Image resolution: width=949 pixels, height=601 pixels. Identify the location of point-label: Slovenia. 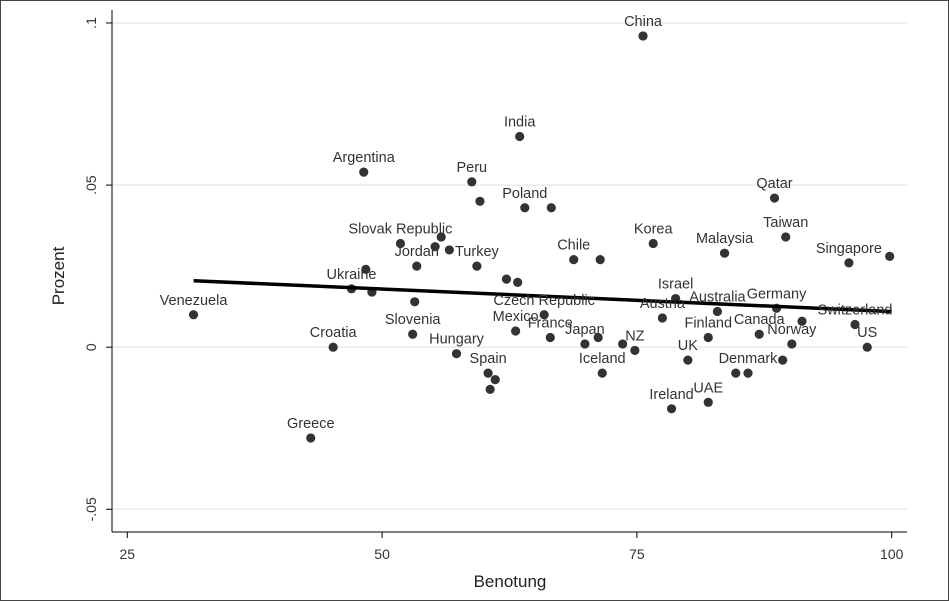
(413, 320).